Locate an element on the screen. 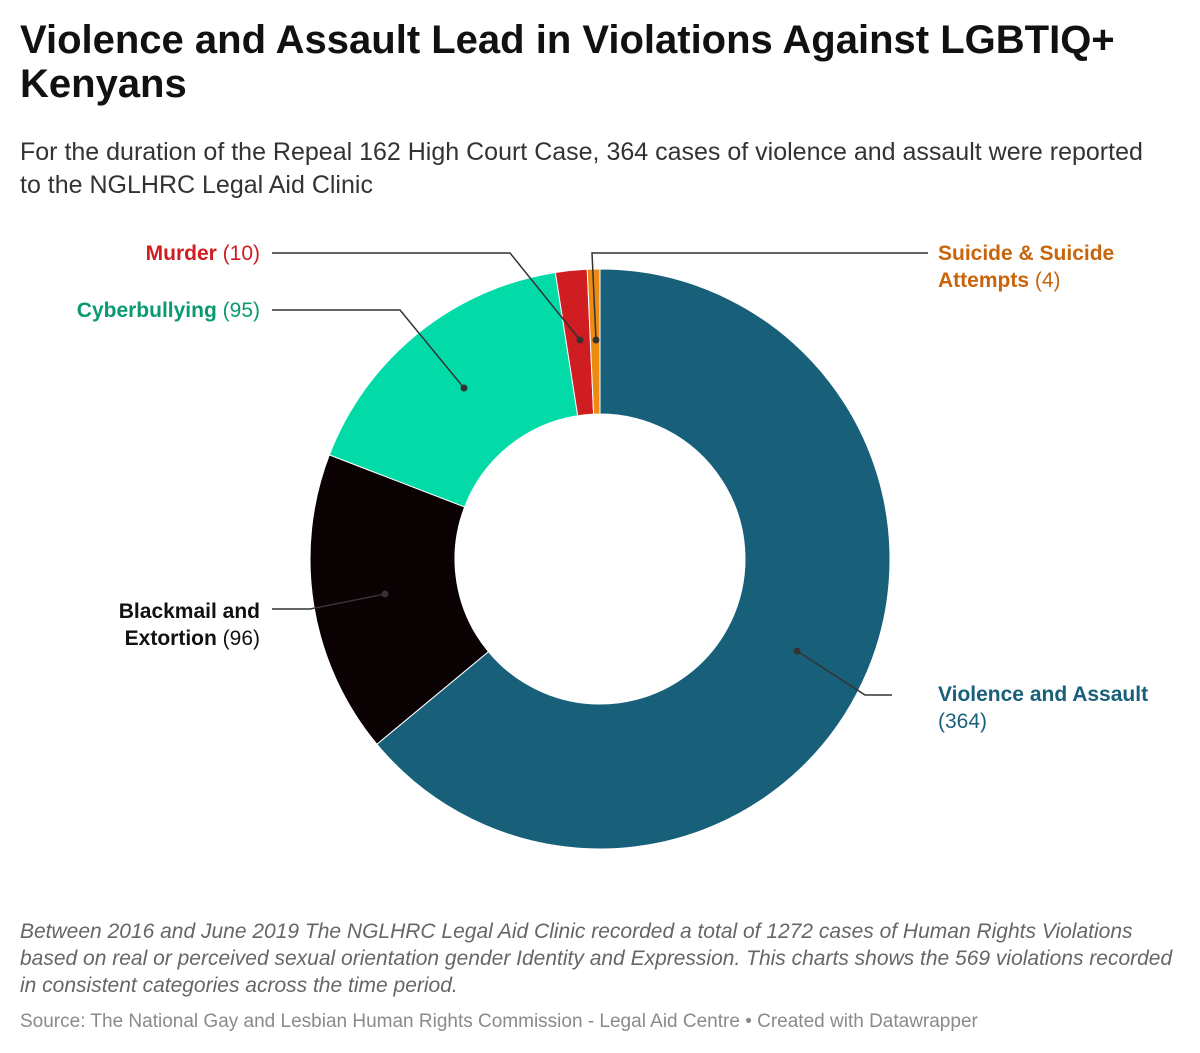 The height and width of the screenshot is (1053, 1200). leader-line-cyberbullying is located at coordinates (368, 349).